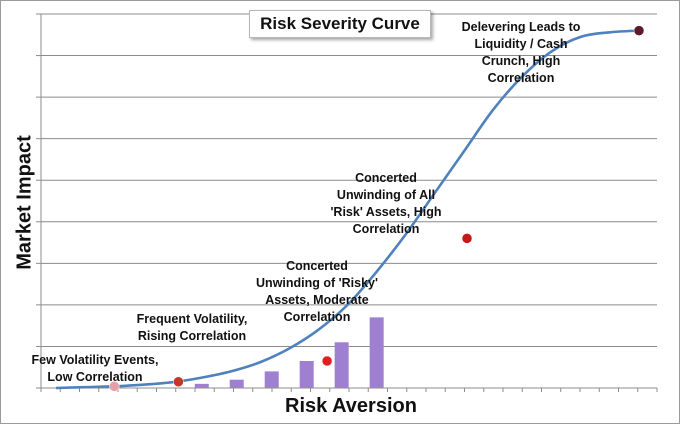 Image resolution: width=680 pixels, height=424 pixels. Describe the element at coordinates (192, 328) in the screenshot. I see `annotation-frequent-volatility: Frequent Volatility, Rising Correlation` at that location.